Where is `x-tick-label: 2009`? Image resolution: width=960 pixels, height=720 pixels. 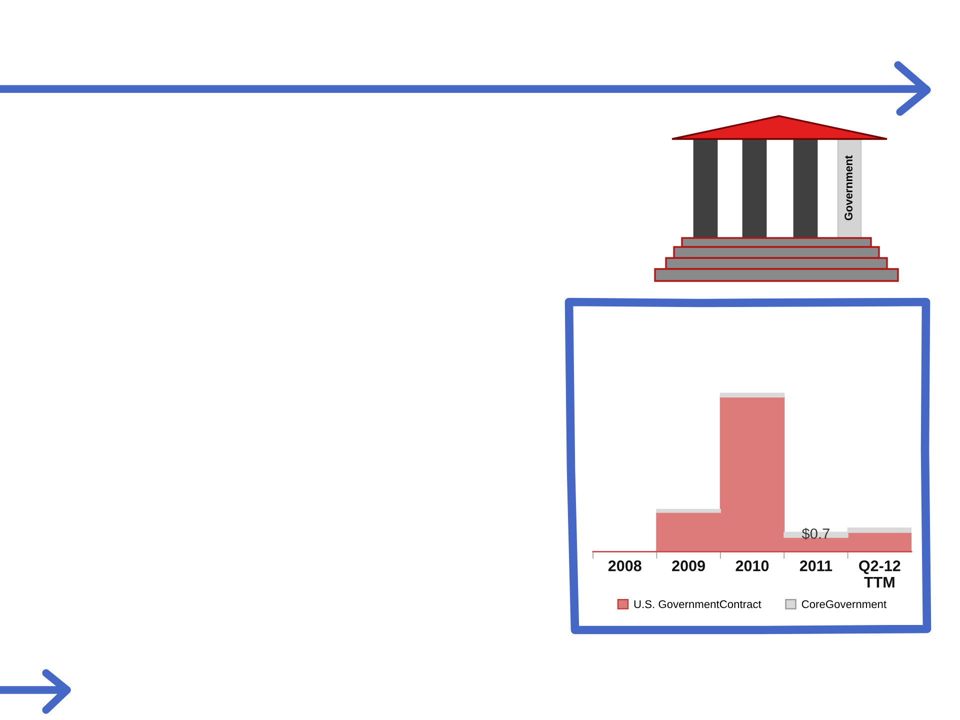
x-tick-label: 2009 is located at coordinates (688, 566).